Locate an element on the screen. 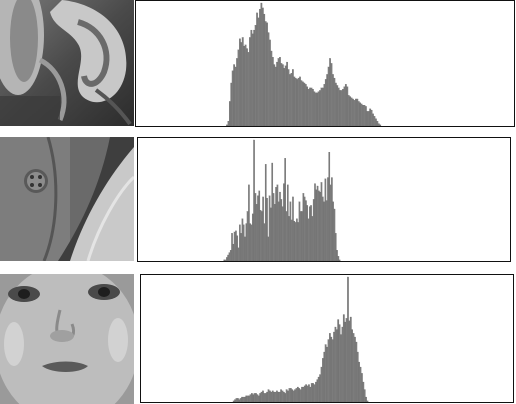 This screenshot has height=404, width=516. thumbnail-ear is located at coordinates (67, 63).